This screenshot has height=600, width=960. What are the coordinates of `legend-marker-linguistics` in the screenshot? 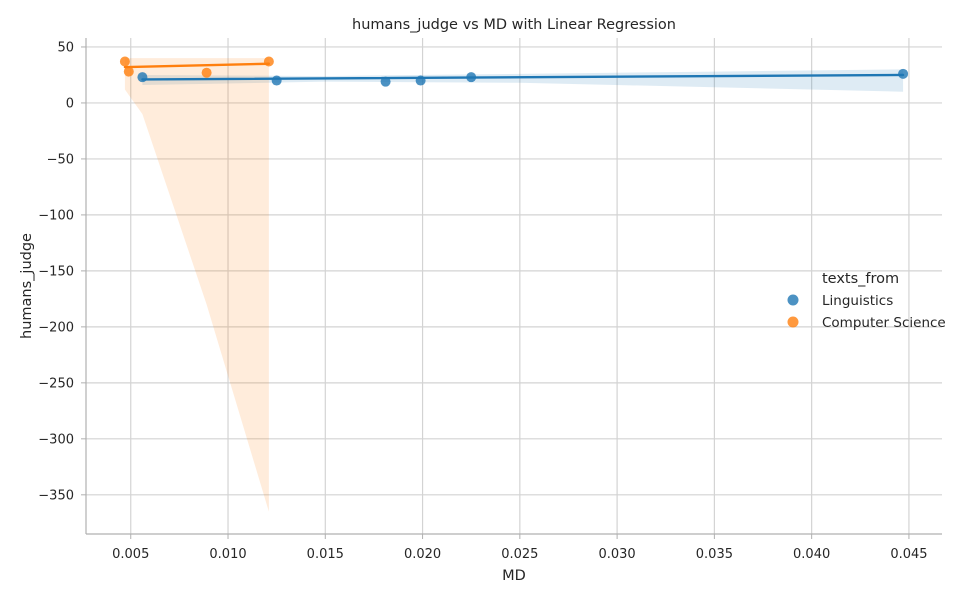 It's located at (793, 300).